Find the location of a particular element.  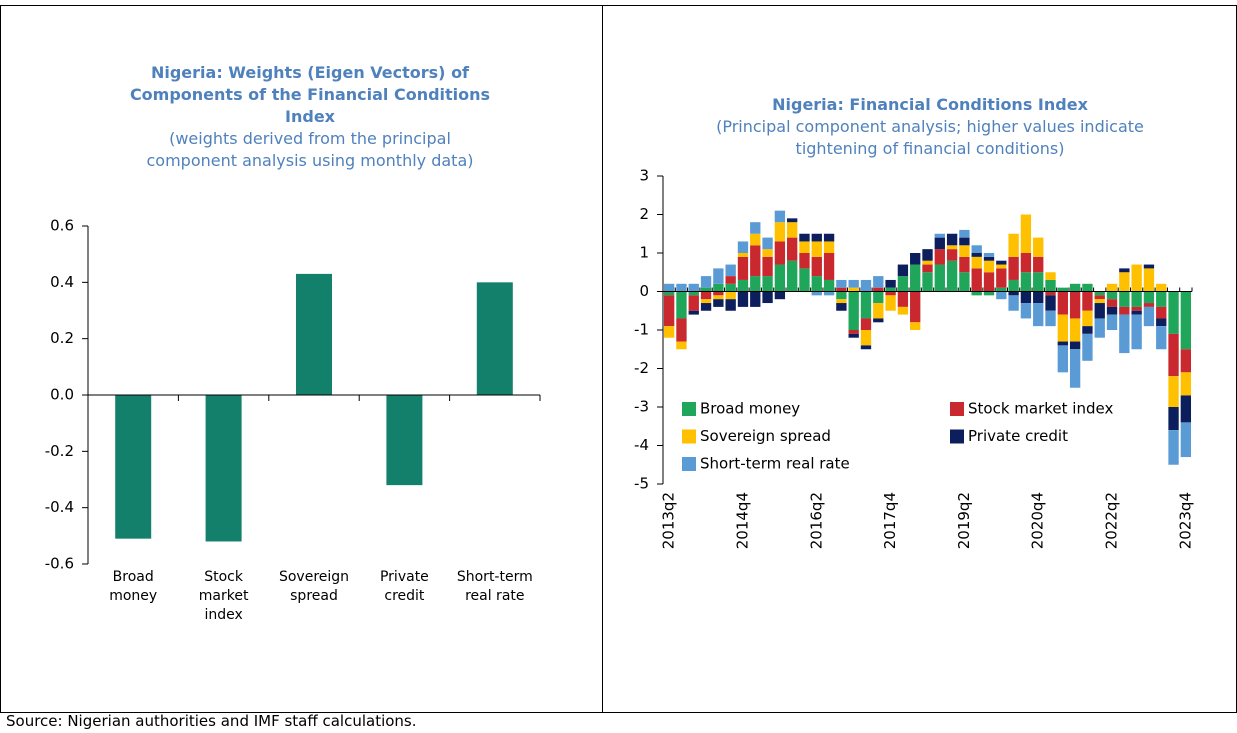

x-tick-label: 2020q4 is located at coordinates (1038, 520).